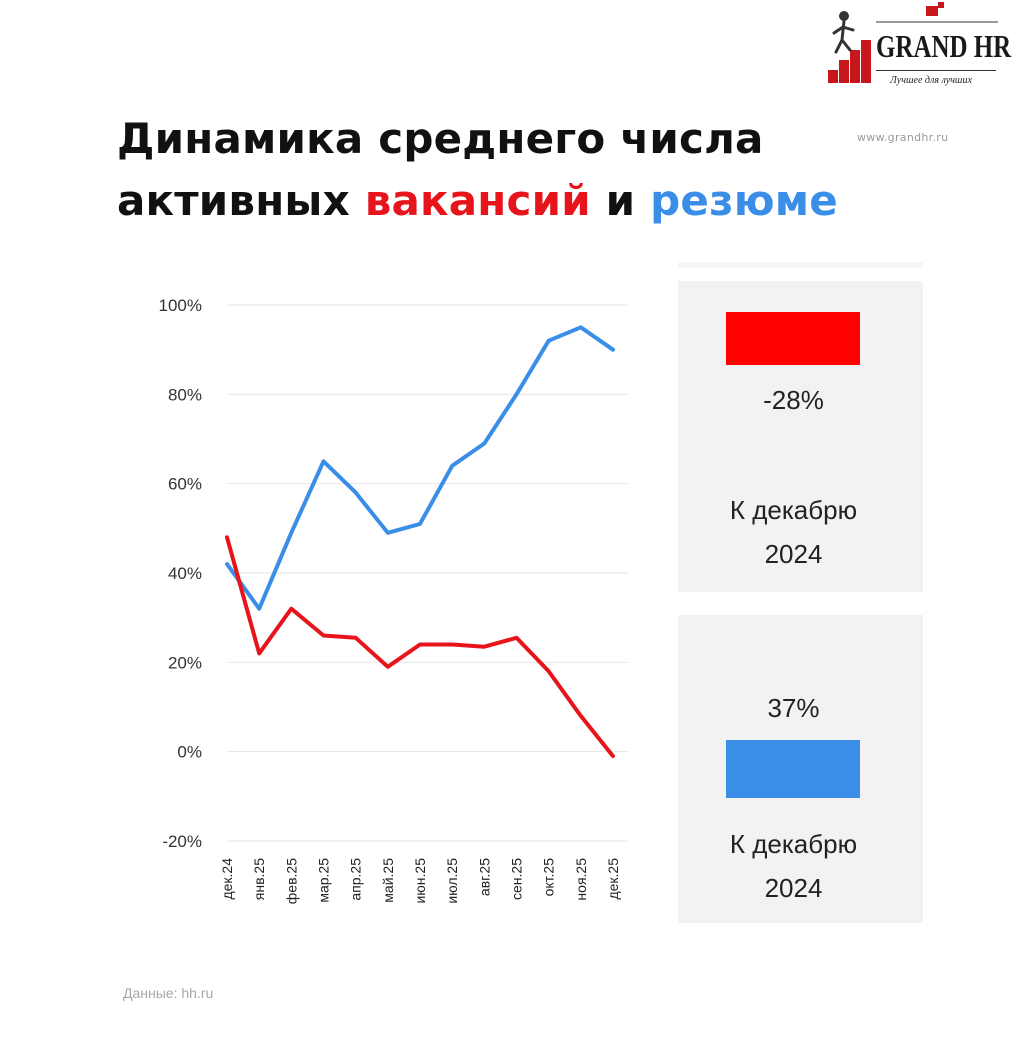 This screenshot has width=1024, height=1048. Describe the element at coordinates (420, 468) in the screenshot. I see `series-line-resumes` at that location.